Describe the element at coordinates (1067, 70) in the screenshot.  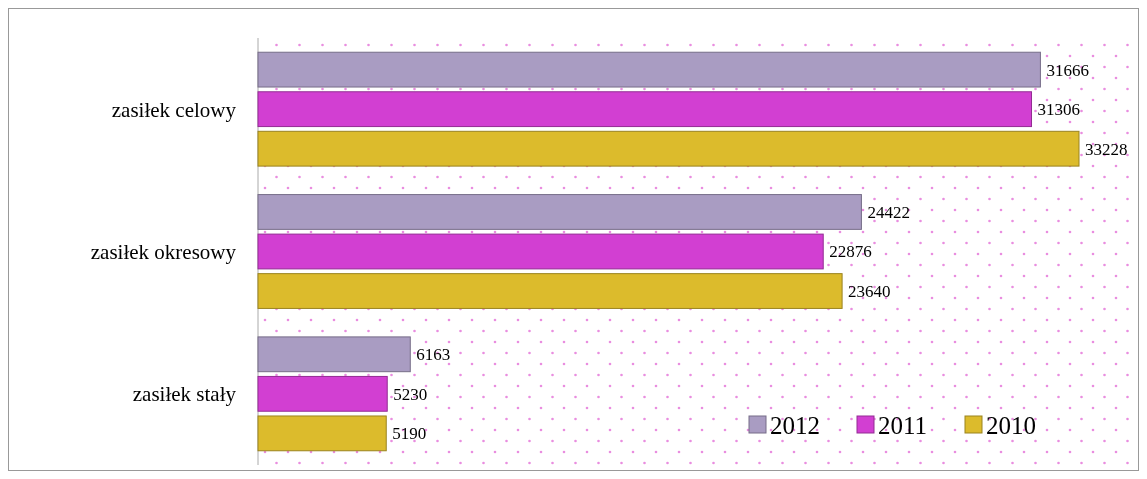
I see `data-label: 31666` at that location.